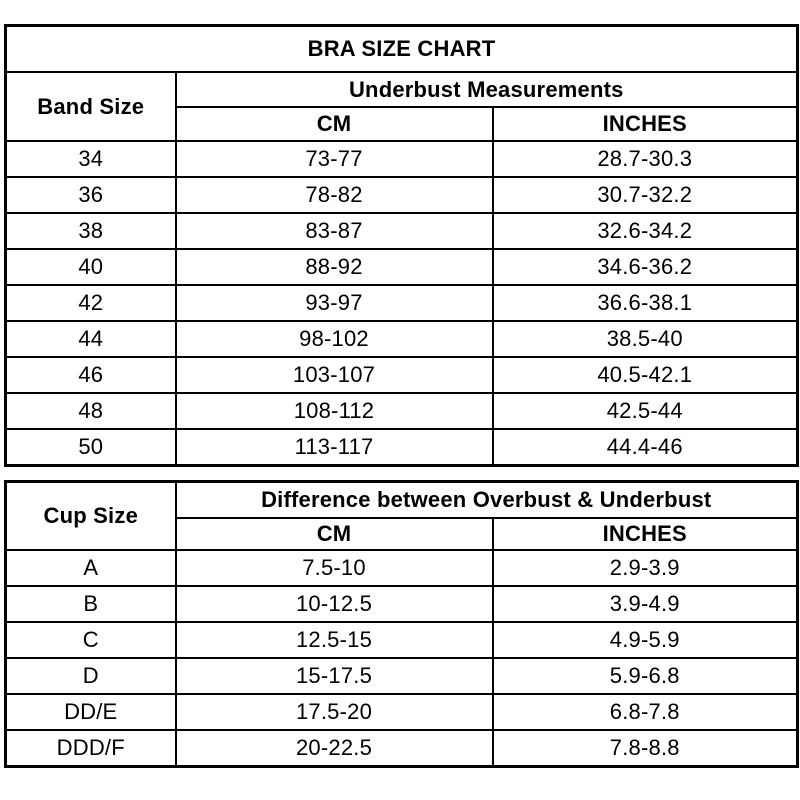  What do you see at coordinates (645, 339) in the screenshot?
I see `inches-cell: 38.5-40` at bounding box center [645, 339].